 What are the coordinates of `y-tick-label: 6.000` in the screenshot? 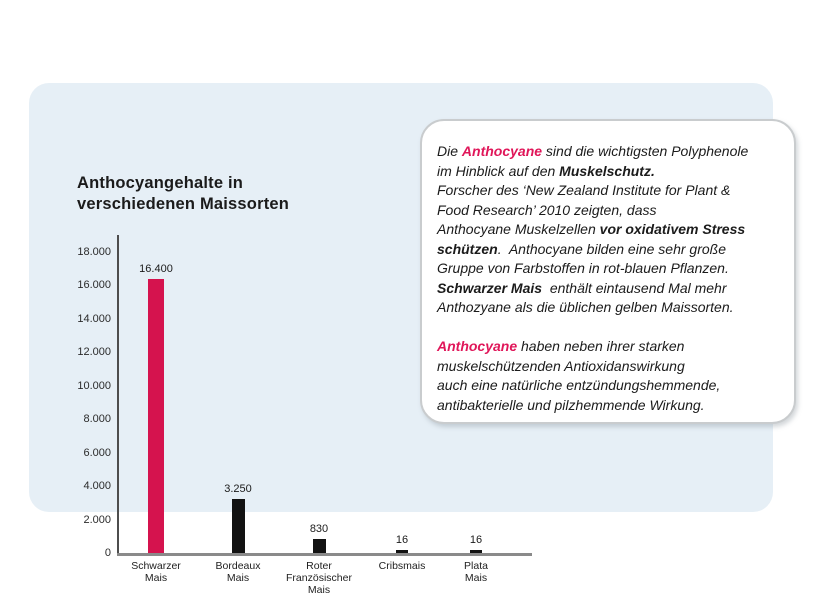 It's located at (97, 452).